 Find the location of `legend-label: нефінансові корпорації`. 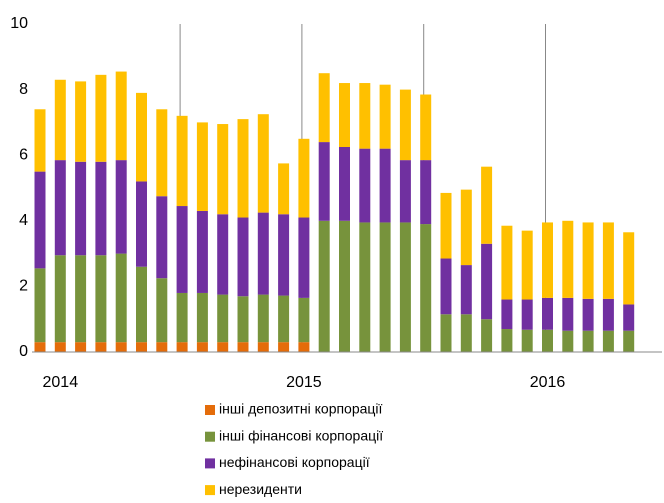

legend-label: нефінансові корпорації is located at coordinates (294, 462).